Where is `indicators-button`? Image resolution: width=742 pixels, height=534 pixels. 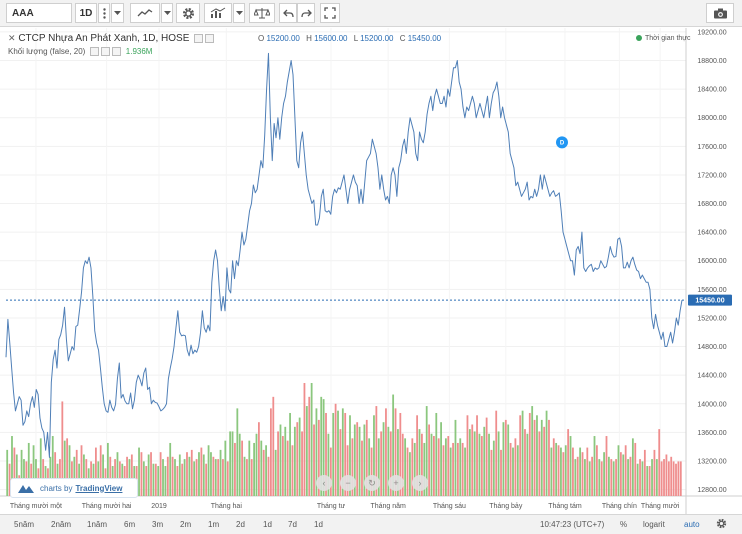 indicators-button is located at coordinates (218, 13).